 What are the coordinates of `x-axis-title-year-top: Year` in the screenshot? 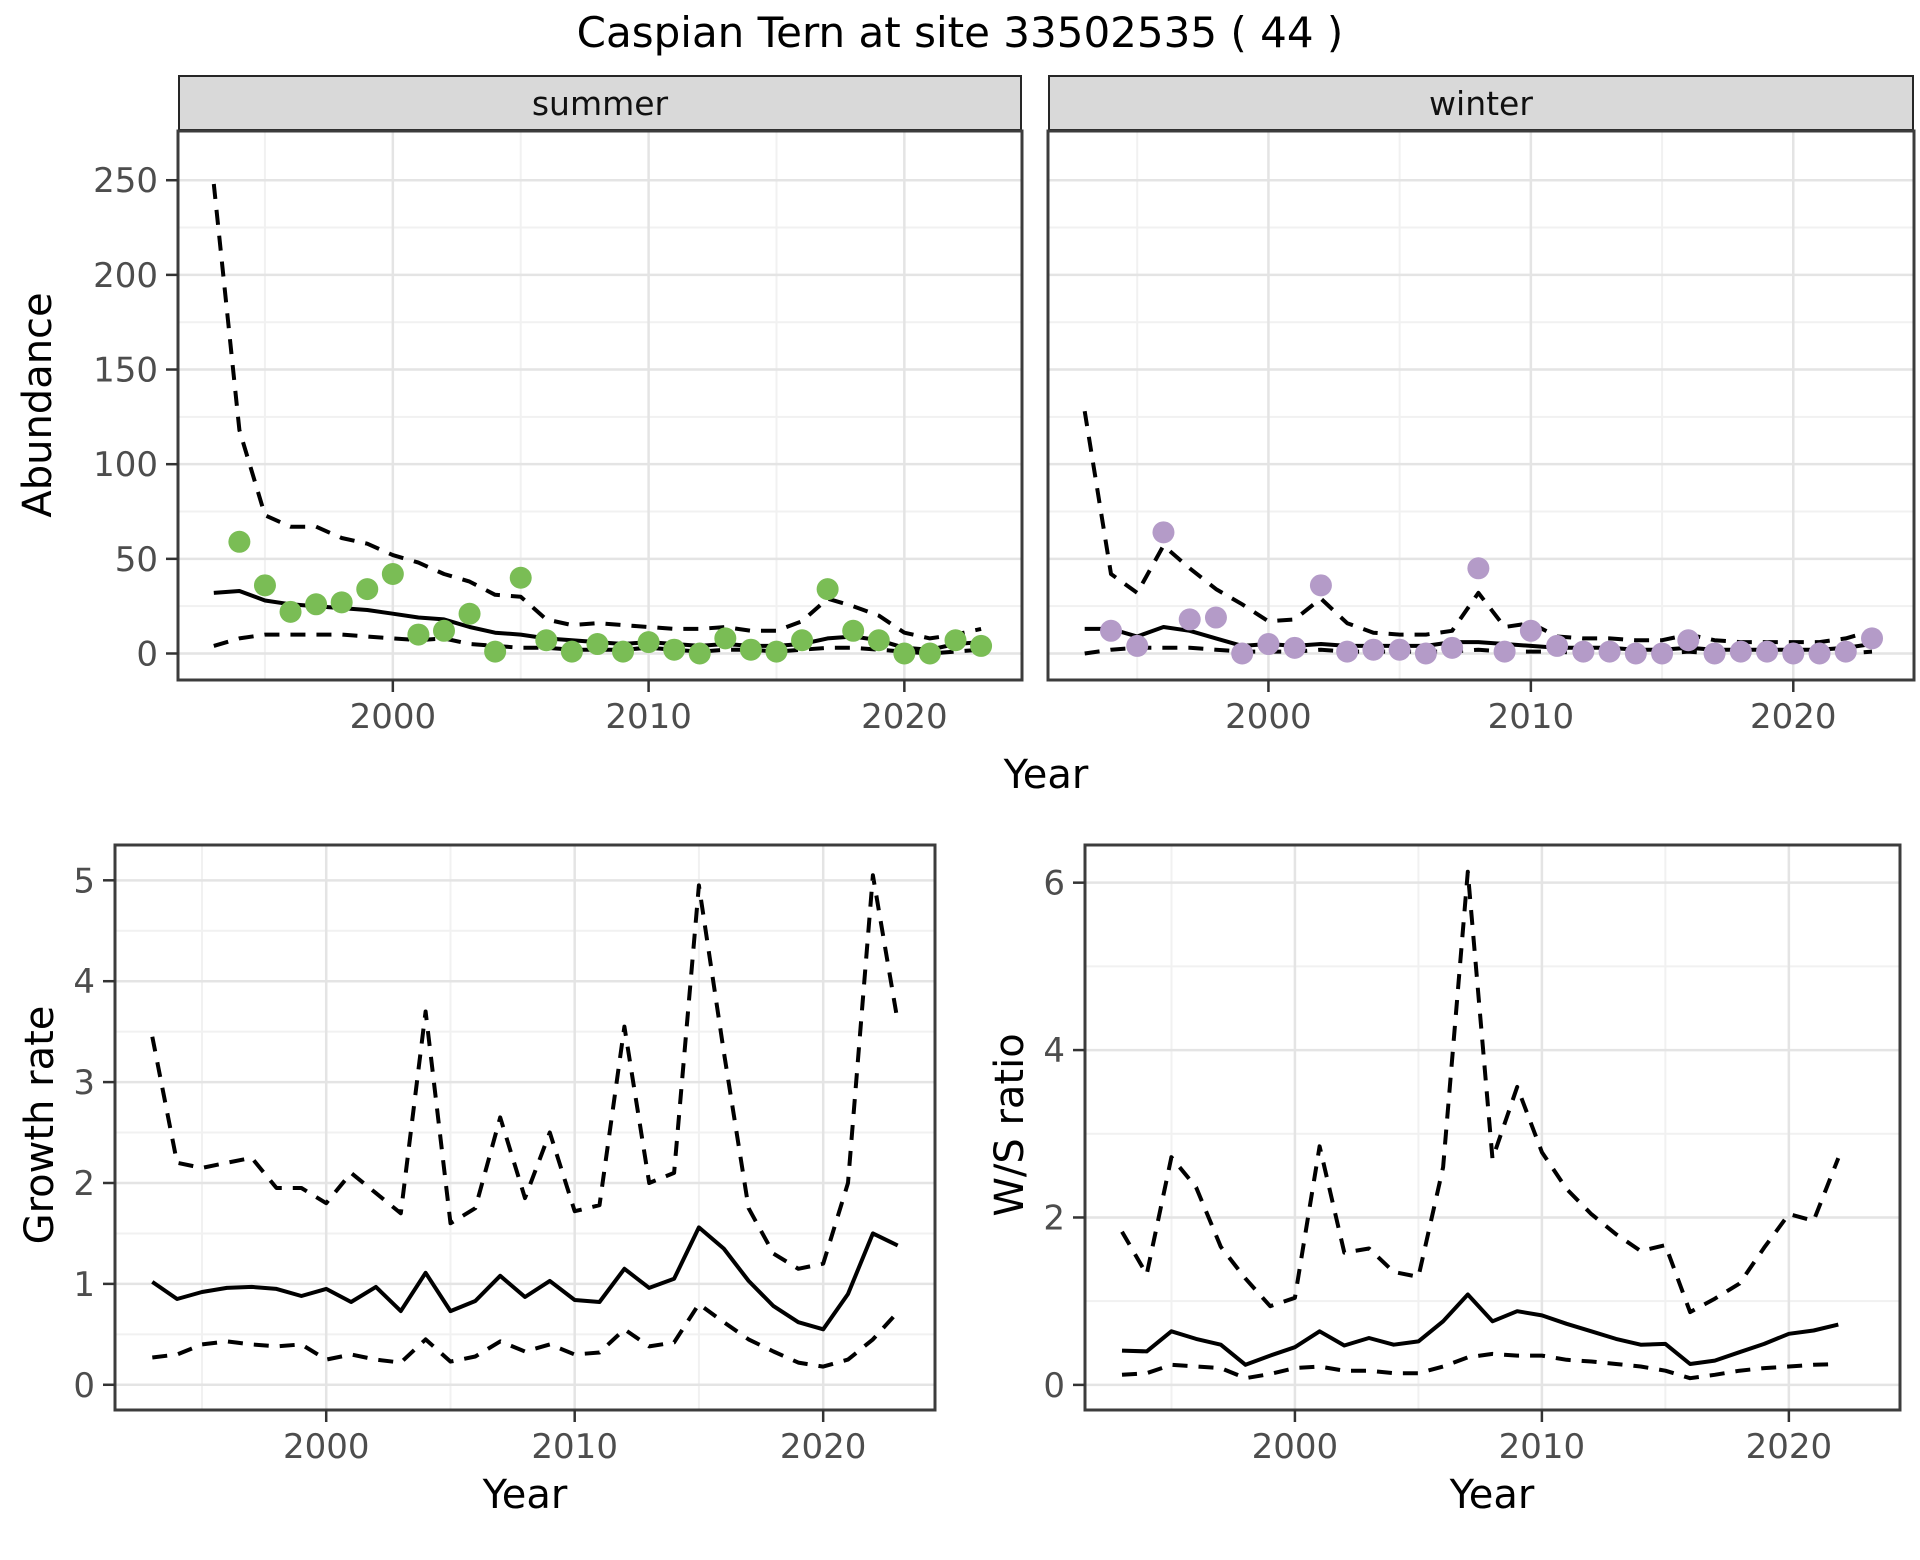 It's located at (1046, 775).